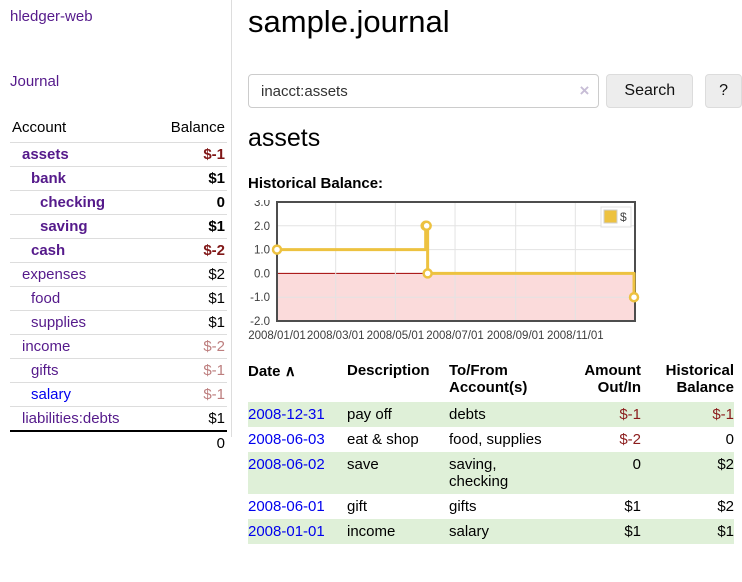 The width and height of the screenshot is (742, 582). I want to click on accounts-total-balance: 0, so click(220, 443).